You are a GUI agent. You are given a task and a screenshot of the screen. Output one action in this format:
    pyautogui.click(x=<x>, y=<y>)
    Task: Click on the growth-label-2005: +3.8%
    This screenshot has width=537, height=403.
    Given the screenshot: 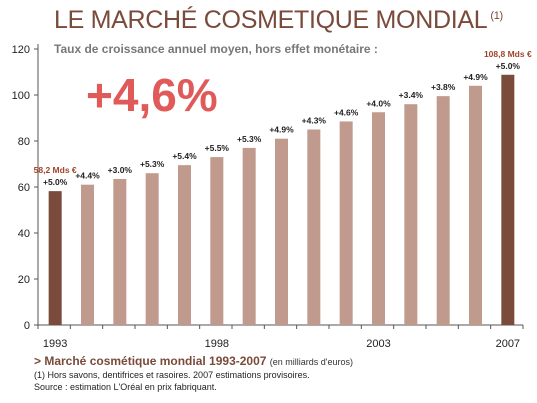 What is the action you would take?
    pyautogui.click(x=443, y=87)
    